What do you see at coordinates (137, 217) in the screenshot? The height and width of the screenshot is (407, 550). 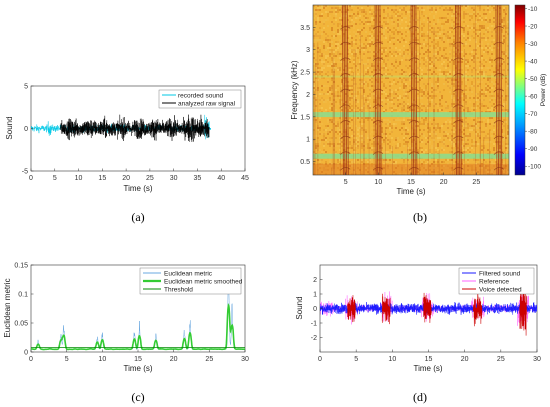 I see `panel-label-a-text: (a)` at bounding box center [137, 217].